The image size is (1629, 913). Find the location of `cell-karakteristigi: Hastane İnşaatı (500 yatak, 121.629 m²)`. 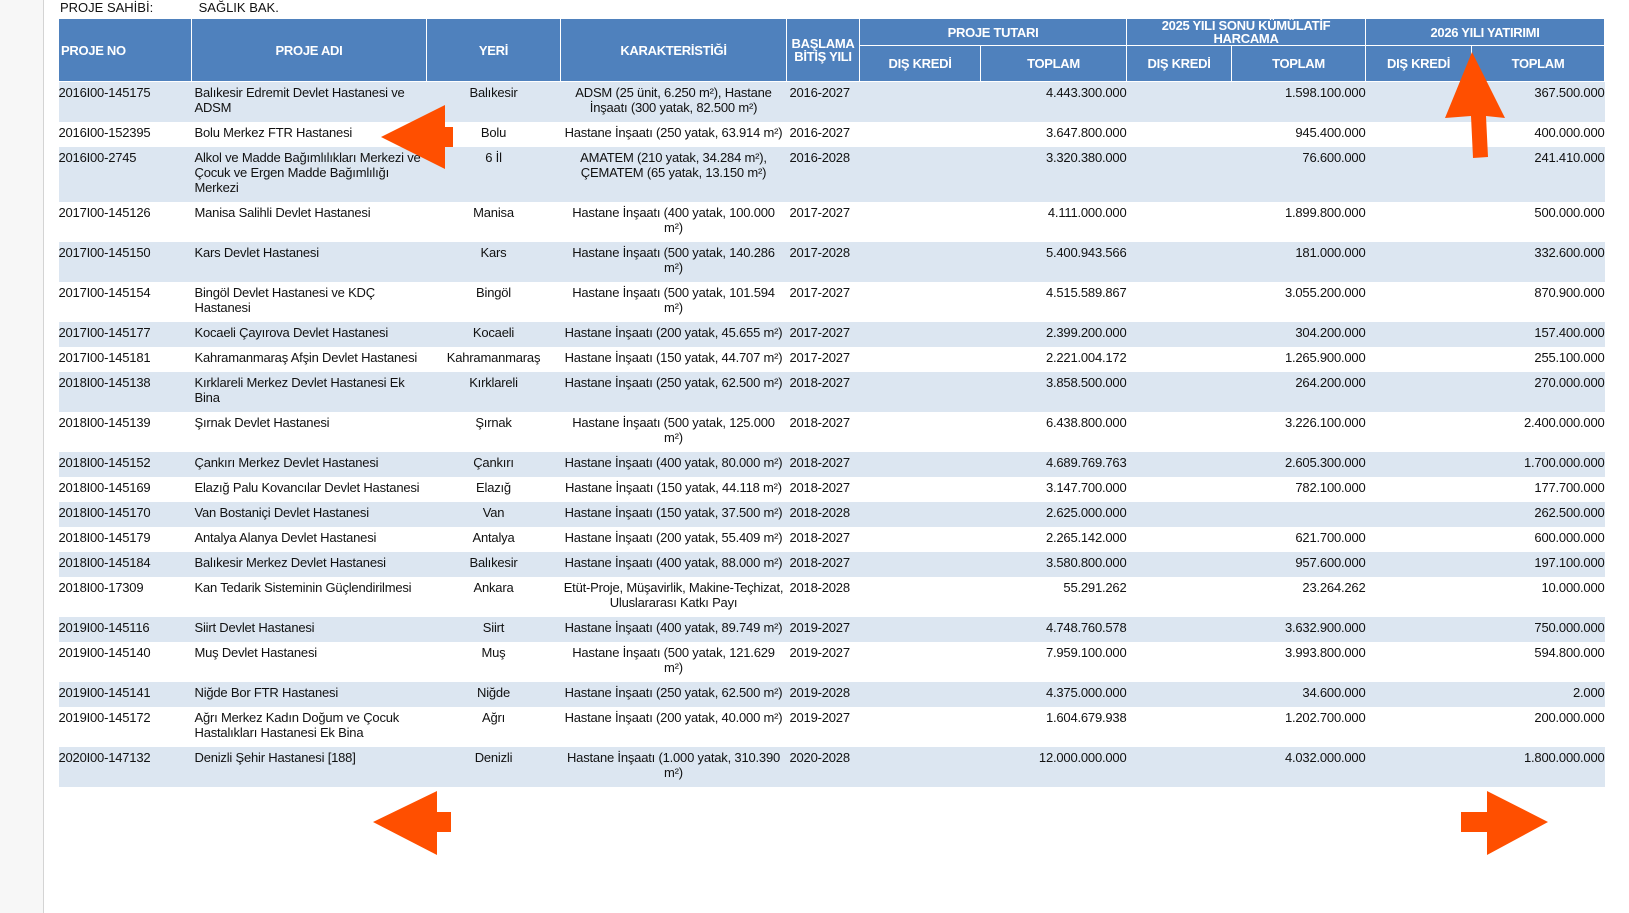

cell-karakteristigi: Hastane İnşaatı (500 yatak, 121.629 m²) is located at coordinates (673, 660).